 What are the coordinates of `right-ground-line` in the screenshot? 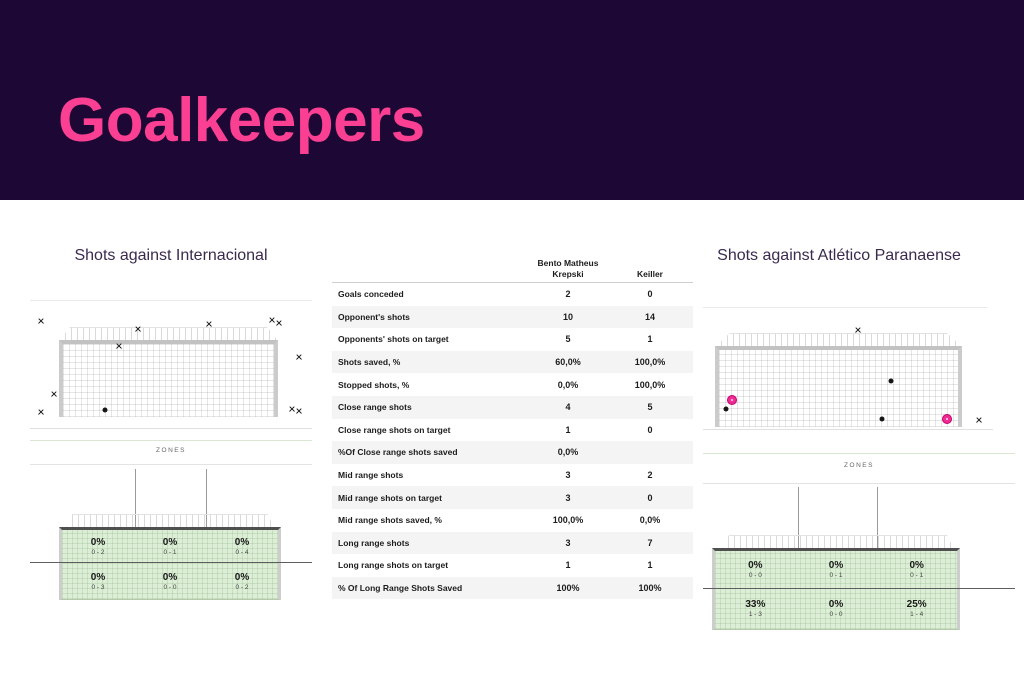 It's located at (848, 429).